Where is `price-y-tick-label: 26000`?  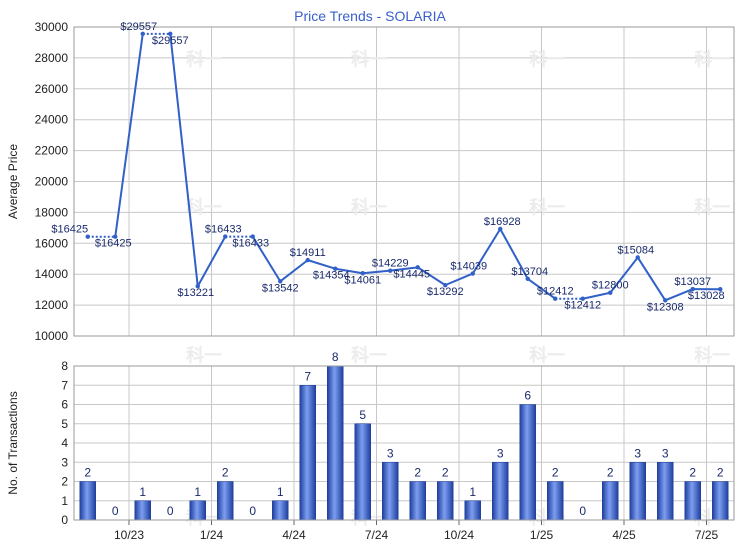 price-y-tick-label: 26000 is located at coordinates (52, 89).